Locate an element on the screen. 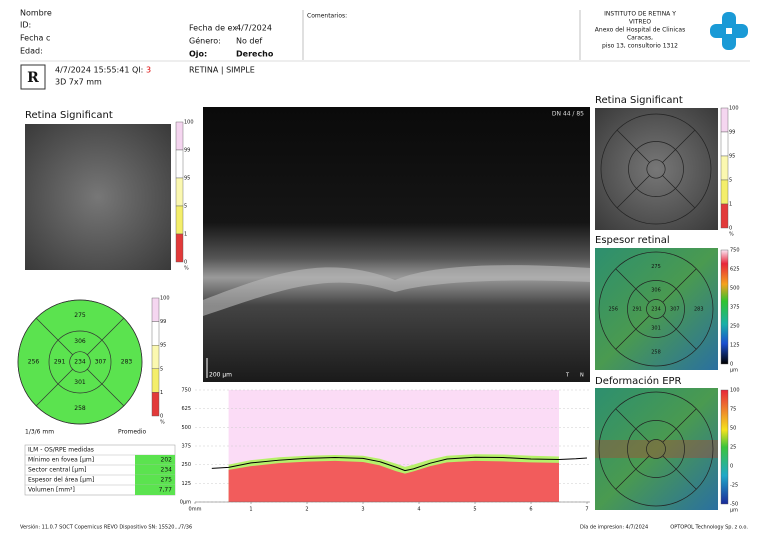 The image size is (768, 543). thickness-line is located at coordinates (399, 464).